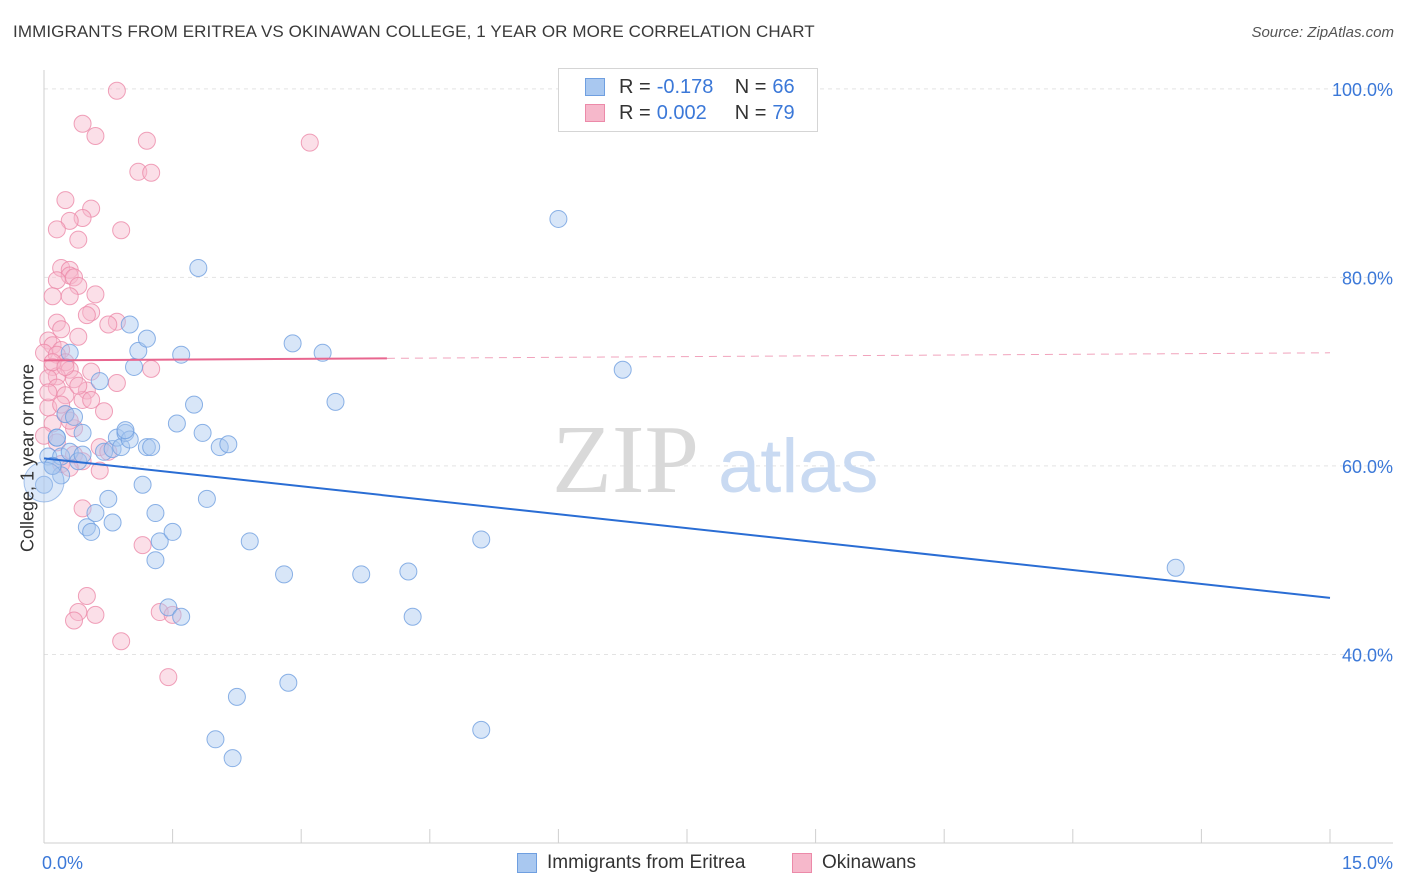 This screenshot has width=1406, height=892. What do you see at coordinates (690, 87) in the screenshot?
I see `legend-row-eritrea: R = -0.178 N = 66` at bounding box center [690, 87].